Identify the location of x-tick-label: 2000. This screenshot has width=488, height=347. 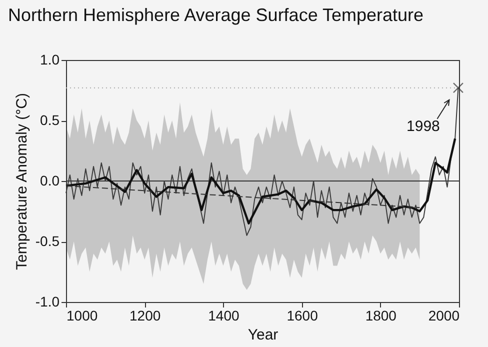
(444, 316).